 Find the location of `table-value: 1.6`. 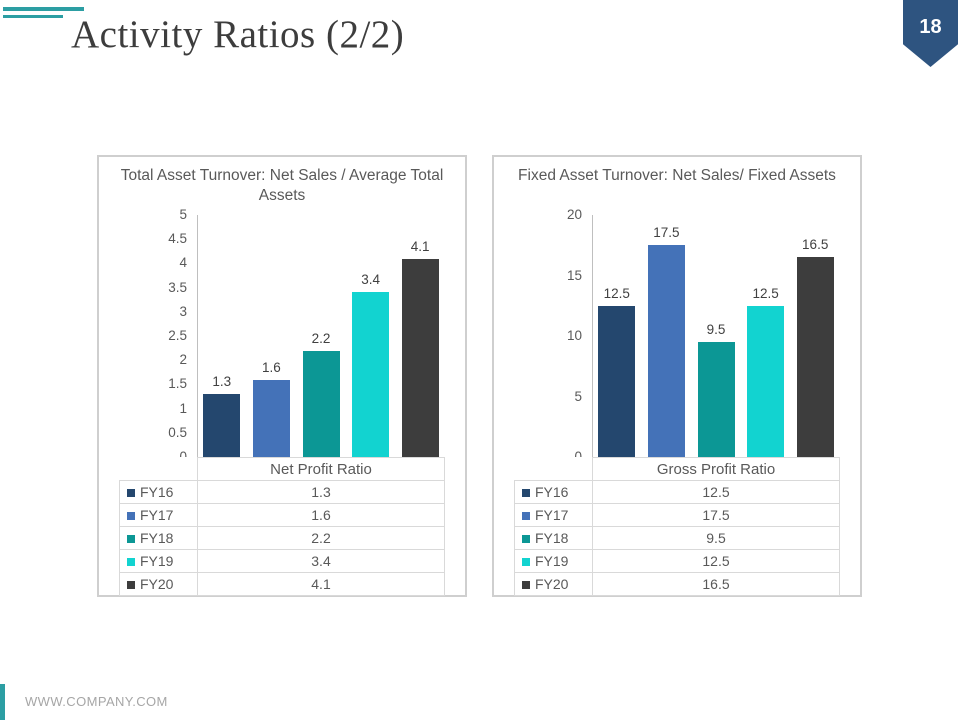

table-value: 1.6 is located at coordinates (321, 515).